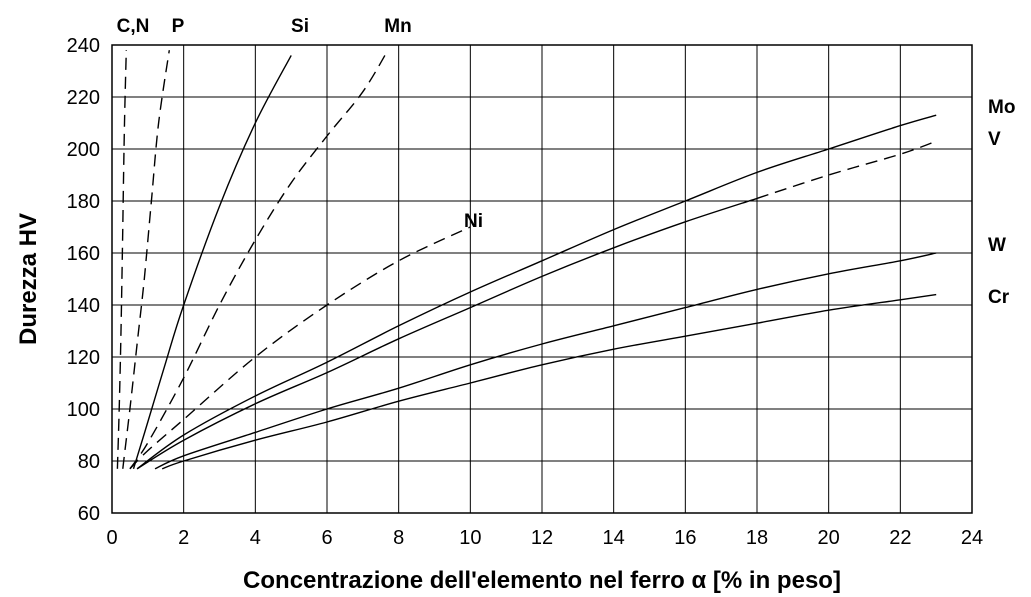 This screenshot has height=597, width=1031. What do you see at coordinates (326, 538) in the screenshot?
I see `x-tick-label: 6` at bounding box center [326, 538].